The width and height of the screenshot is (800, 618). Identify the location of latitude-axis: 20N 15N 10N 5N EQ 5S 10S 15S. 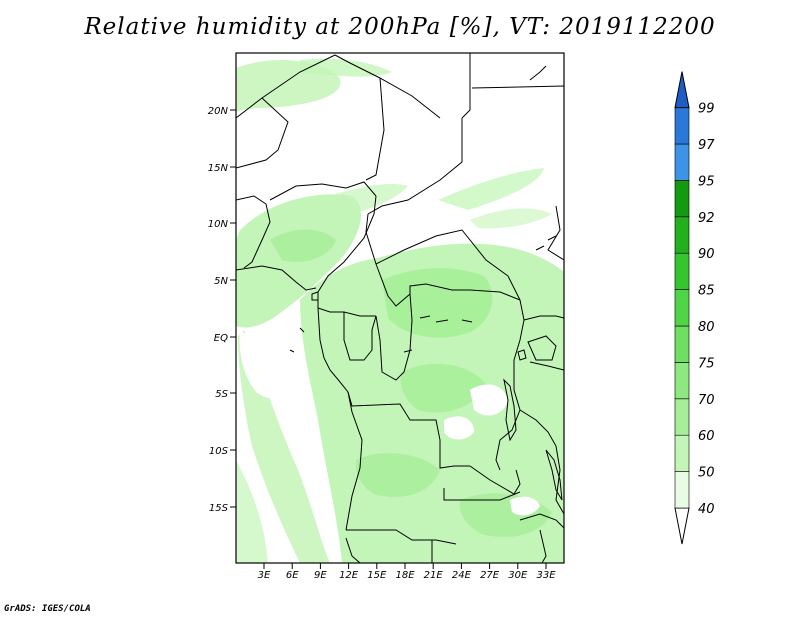
(222, 310).